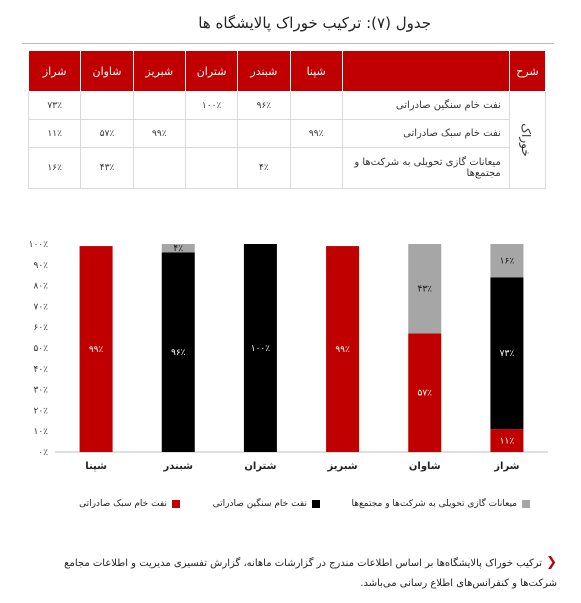  I want to click on y-tick-label: ۹۰٪, so click(40, 266).